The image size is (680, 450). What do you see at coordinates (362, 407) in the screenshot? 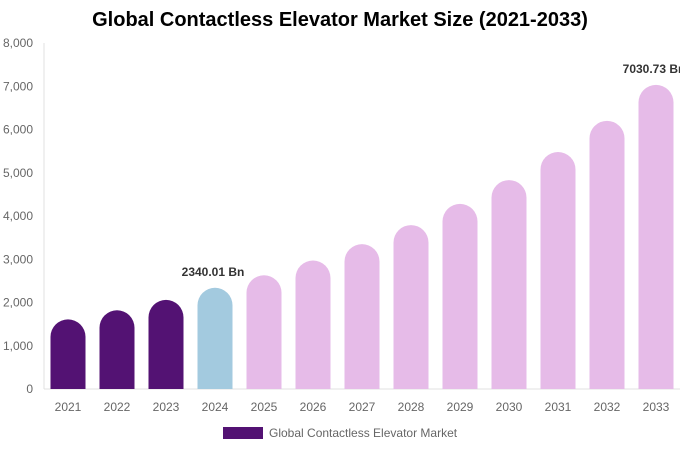
I see `x-tick-label: 2027` at bounding box center [362, 407].